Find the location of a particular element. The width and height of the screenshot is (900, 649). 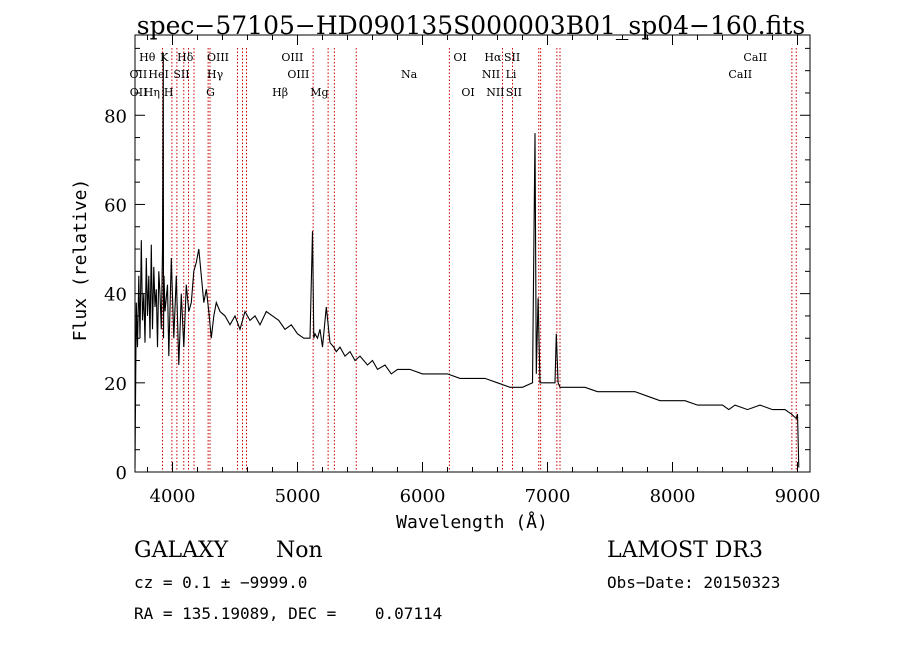

spectral-line-label: Mg is located at coordinates (319, 92).